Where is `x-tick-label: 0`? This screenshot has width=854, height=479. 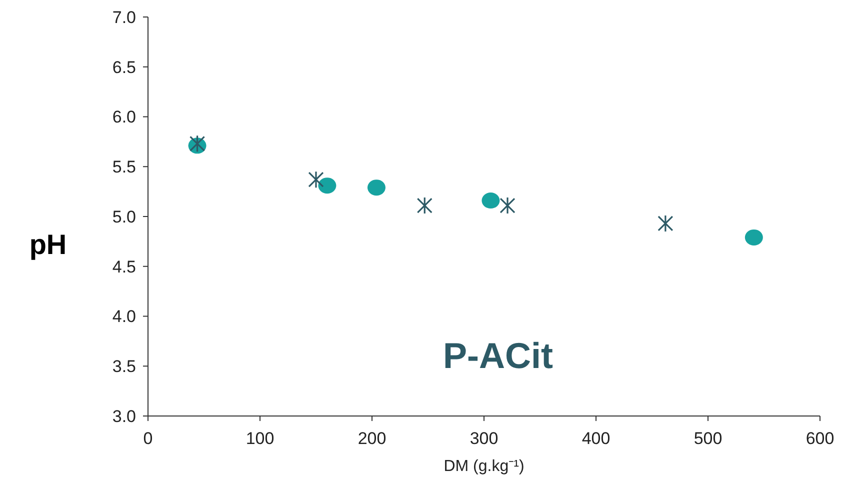
x-tick-label: 0 is located at coordinates (148, 438).